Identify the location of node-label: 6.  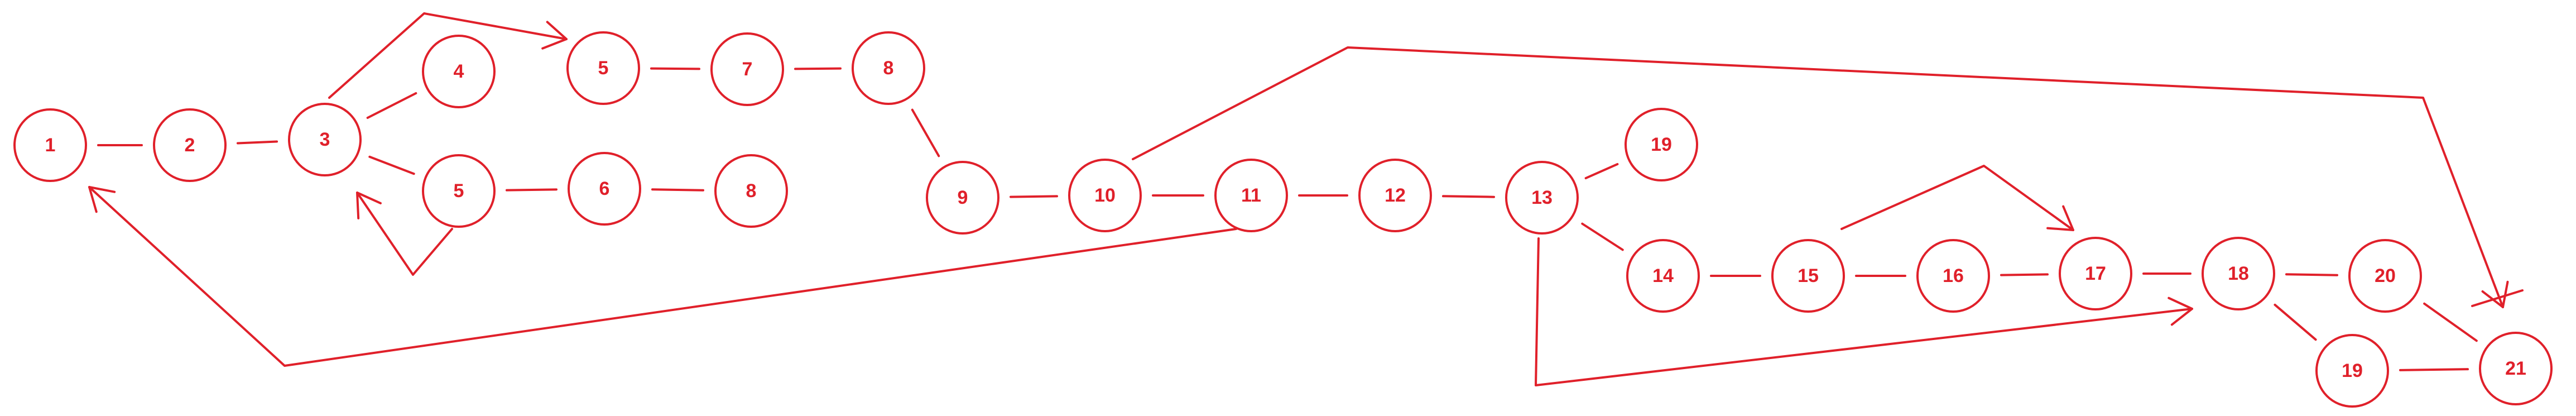
(604, 188).